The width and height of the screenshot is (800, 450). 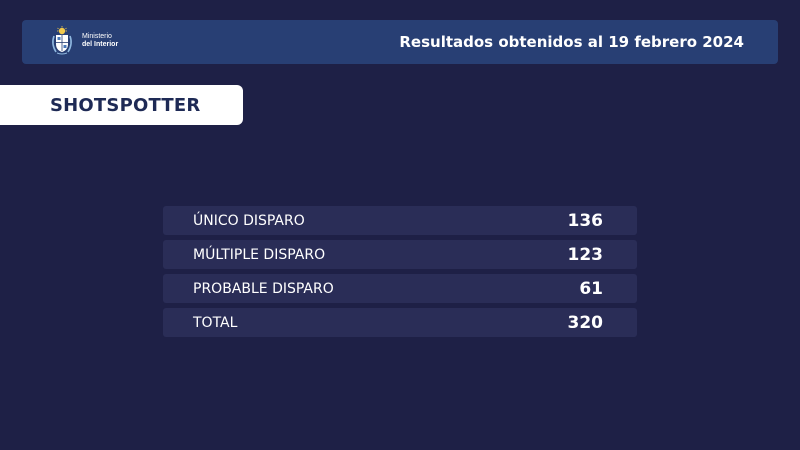 What do you see at coordinates (585, 323) in the screenshot?
I see `row-value: 320` at bounding box center [585, 323].